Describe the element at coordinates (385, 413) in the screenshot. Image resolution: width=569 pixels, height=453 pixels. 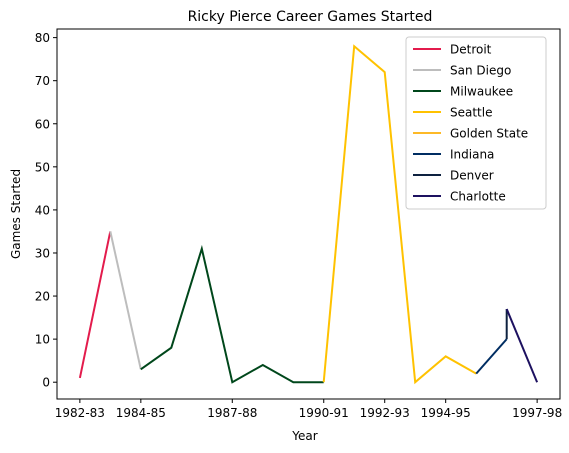
I see `x-tick-label: 1992-93` at that location.